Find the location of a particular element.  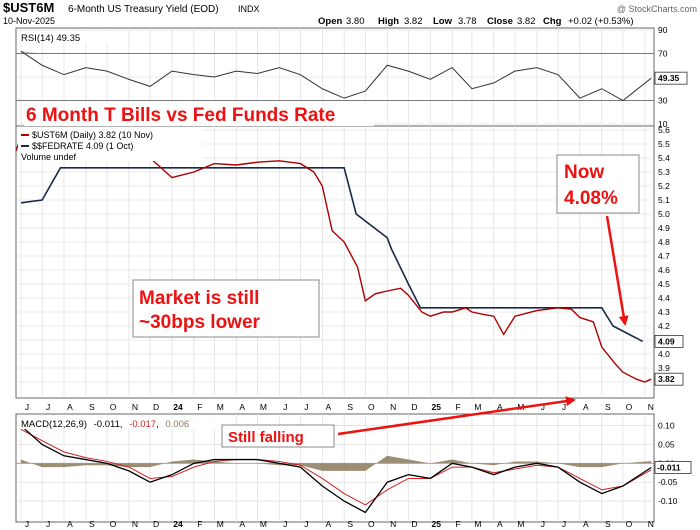

legend-fedrate: $$FEDRATE 4.09 (1 Oct) is located at coordinates (82, 146).